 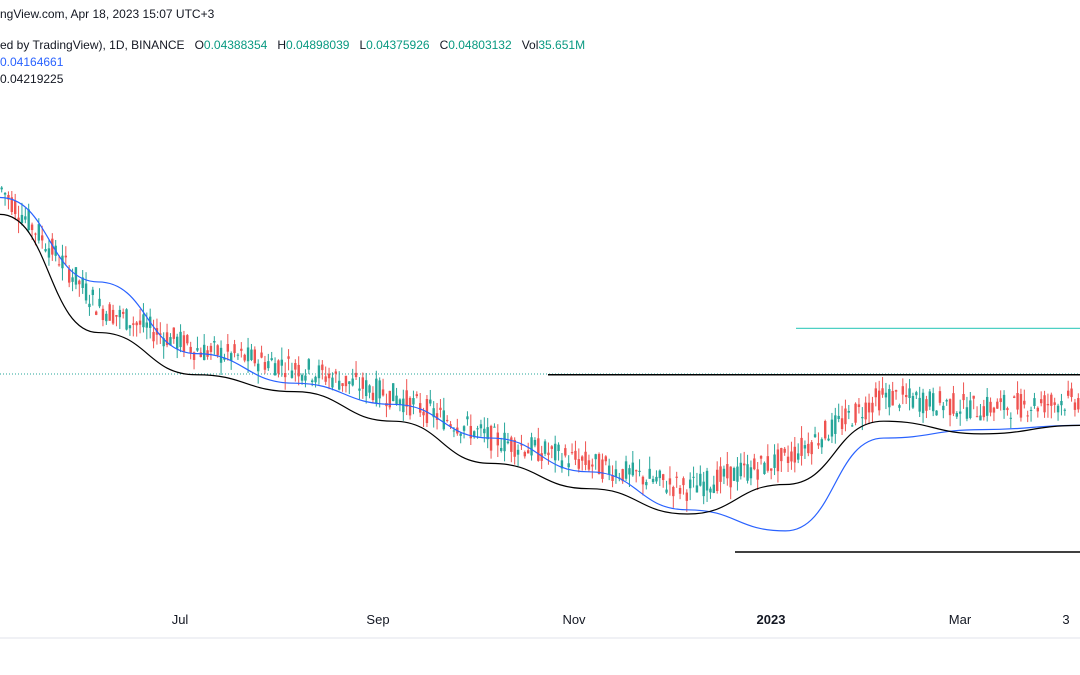 What do you see at coordinates (398, 45) in the screenshot?
I see `ohlc-l-value: 0.04375926` at bounding box center [398, 45].